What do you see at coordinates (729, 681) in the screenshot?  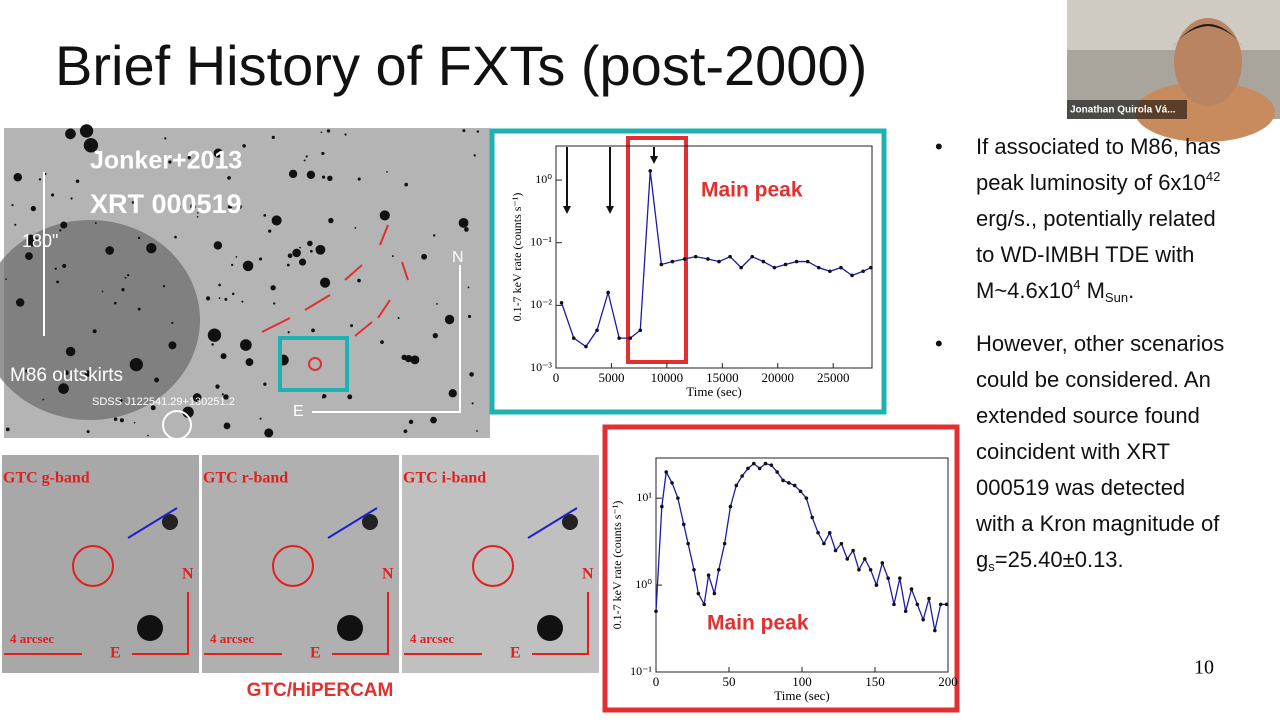 I see `x-tick-label: 50` at bounding box center [729, 681].